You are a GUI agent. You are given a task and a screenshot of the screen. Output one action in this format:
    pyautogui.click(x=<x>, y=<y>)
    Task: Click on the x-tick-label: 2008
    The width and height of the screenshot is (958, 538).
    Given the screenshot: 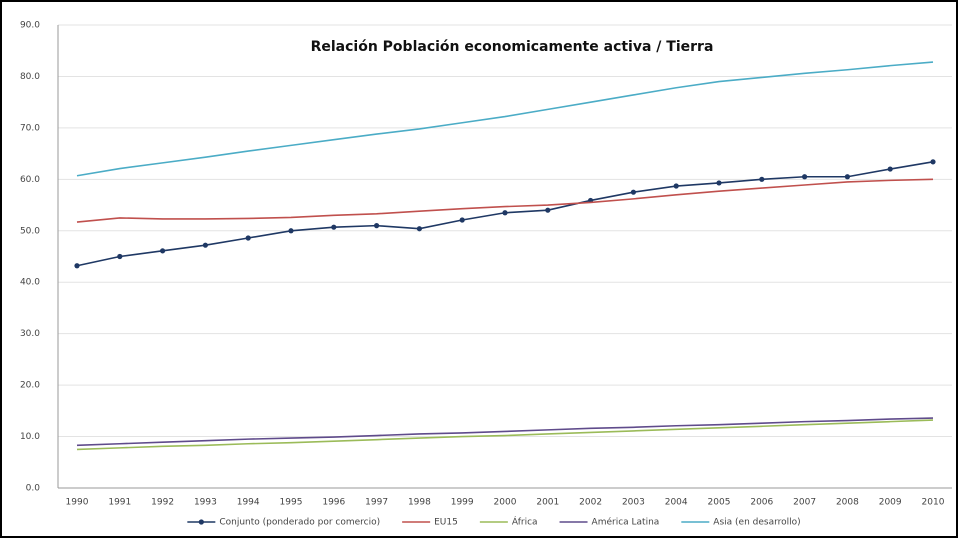 What is the action you would take?
    pyautogui.click(x=847, y=503)
    